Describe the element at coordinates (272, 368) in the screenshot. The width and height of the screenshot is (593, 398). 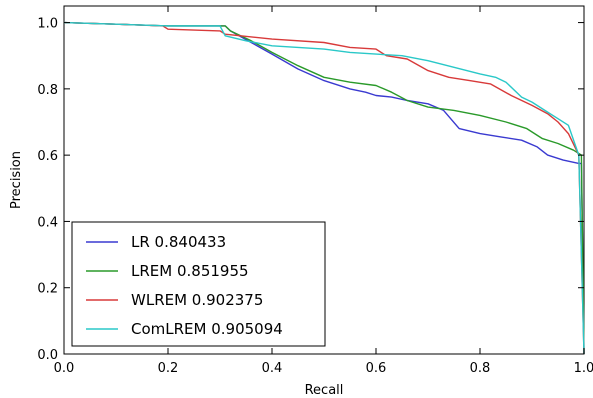
I see `x-tick-label-2: 0.4` at that location.